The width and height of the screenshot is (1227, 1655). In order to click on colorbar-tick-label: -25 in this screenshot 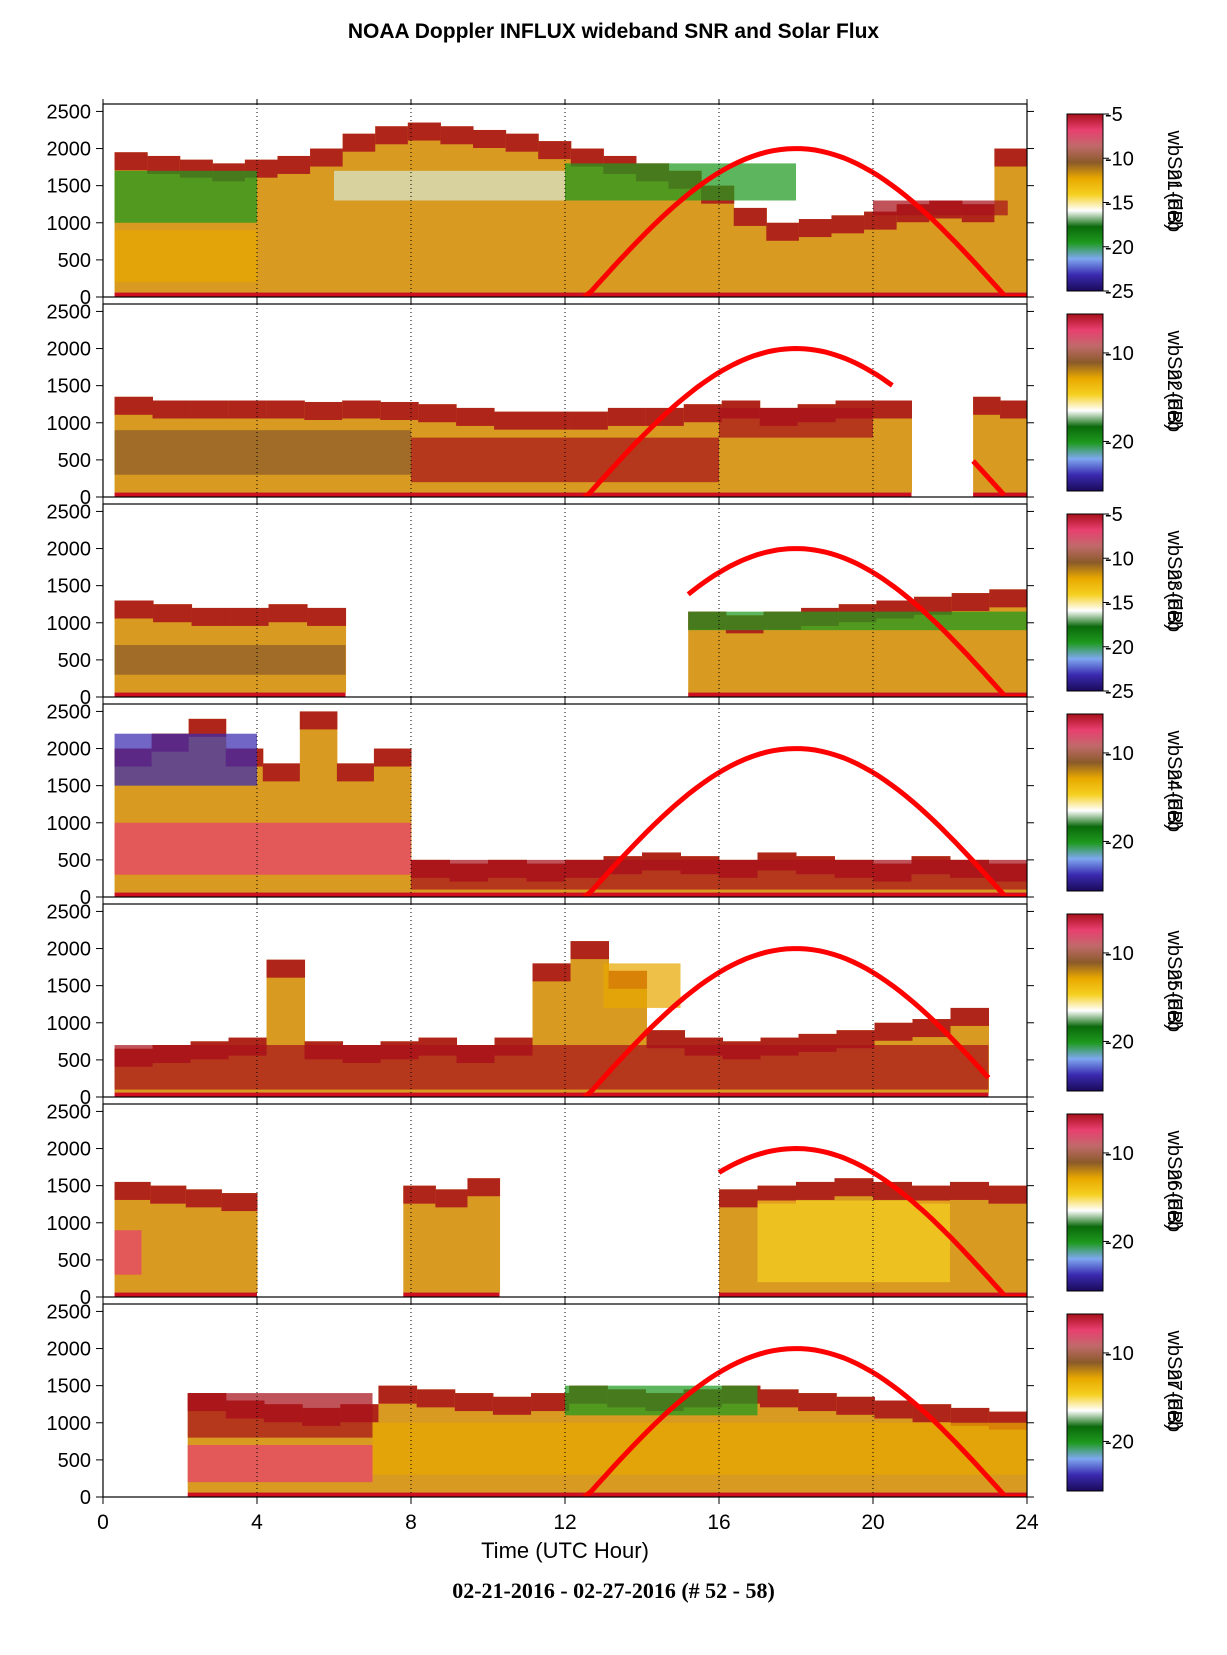, I will do `click(1119, 292)`.